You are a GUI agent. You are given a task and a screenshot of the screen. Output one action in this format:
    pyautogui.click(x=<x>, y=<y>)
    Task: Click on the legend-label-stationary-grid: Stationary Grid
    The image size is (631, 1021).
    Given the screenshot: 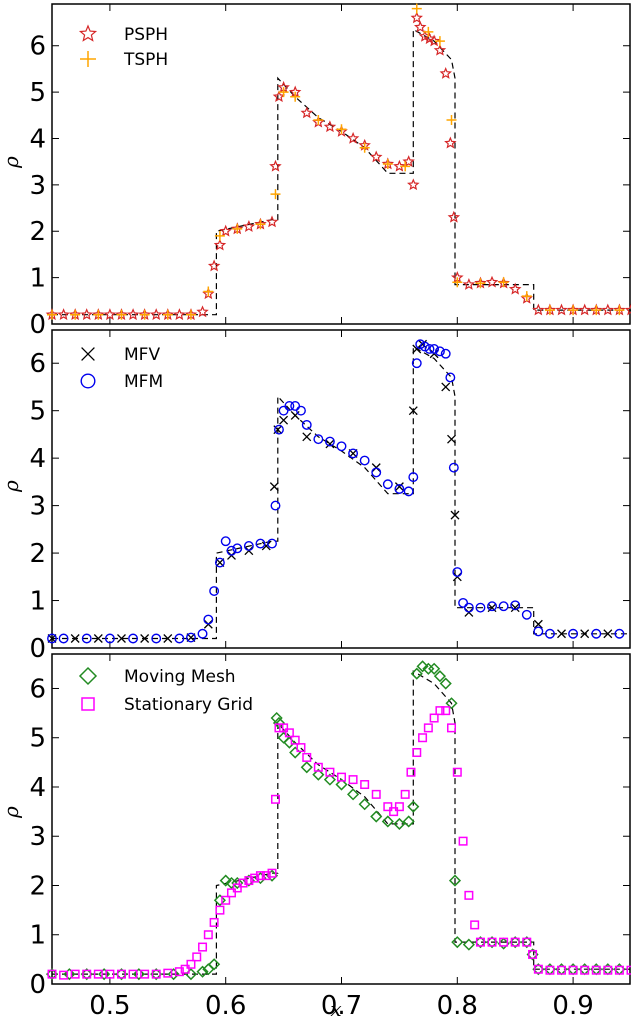 What is the action you would take?
    pyautogui.click(x=188, y=705)
    